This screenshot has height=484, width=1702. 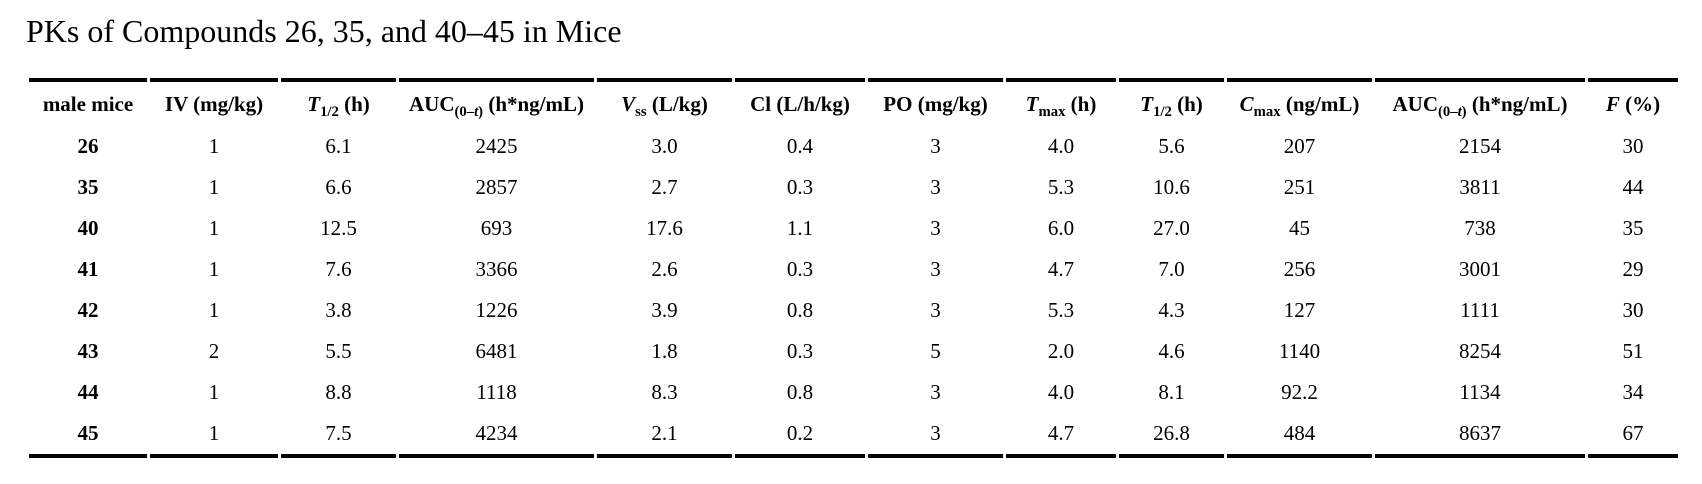 I want to click on row-compound-label: 40, so click(x=88, y=228).